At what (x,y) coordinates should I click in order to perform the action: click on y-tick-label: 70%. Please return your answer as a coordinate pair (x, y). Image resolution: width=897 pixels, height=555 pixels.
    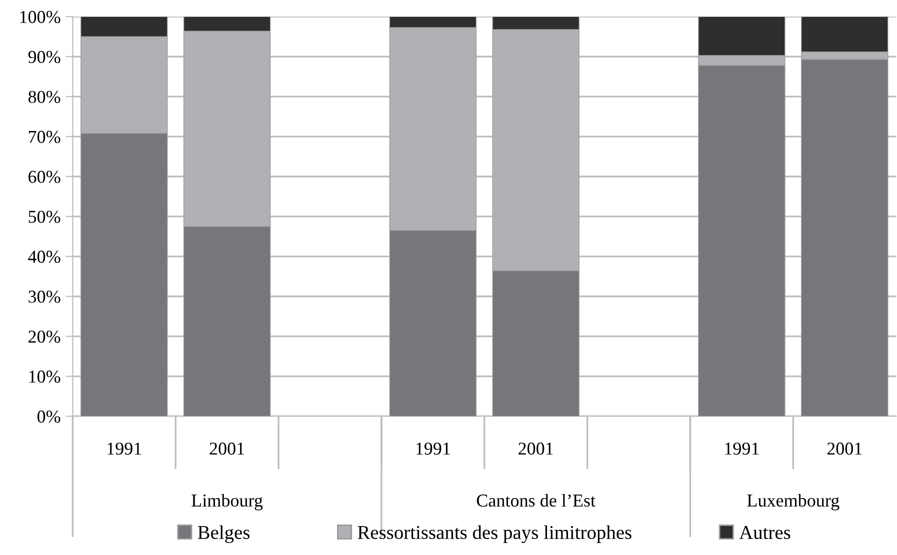
    Looking at the image, I should click on (44, 137).